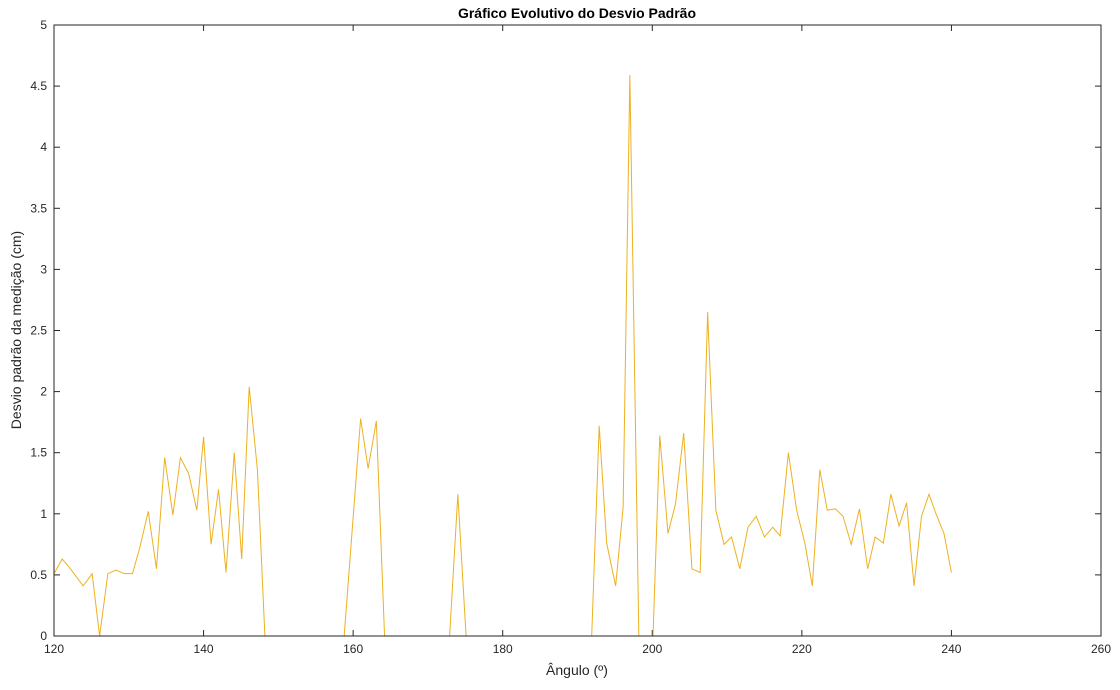  What do you see at coordinates (353, 649) in the screenshot?
I see `x-tick-label: 160` at bounding box center [353, 649].